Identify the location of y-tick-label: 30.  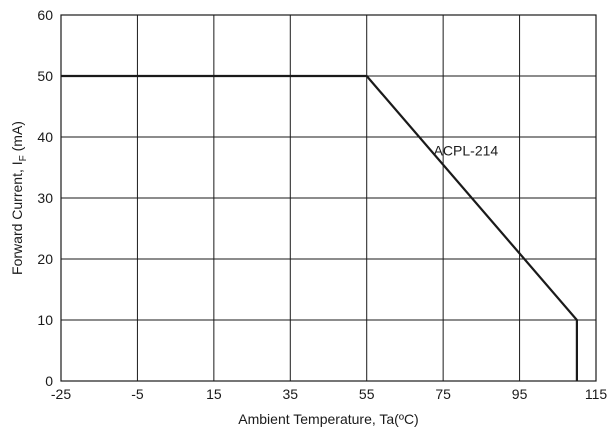
(45, 198).